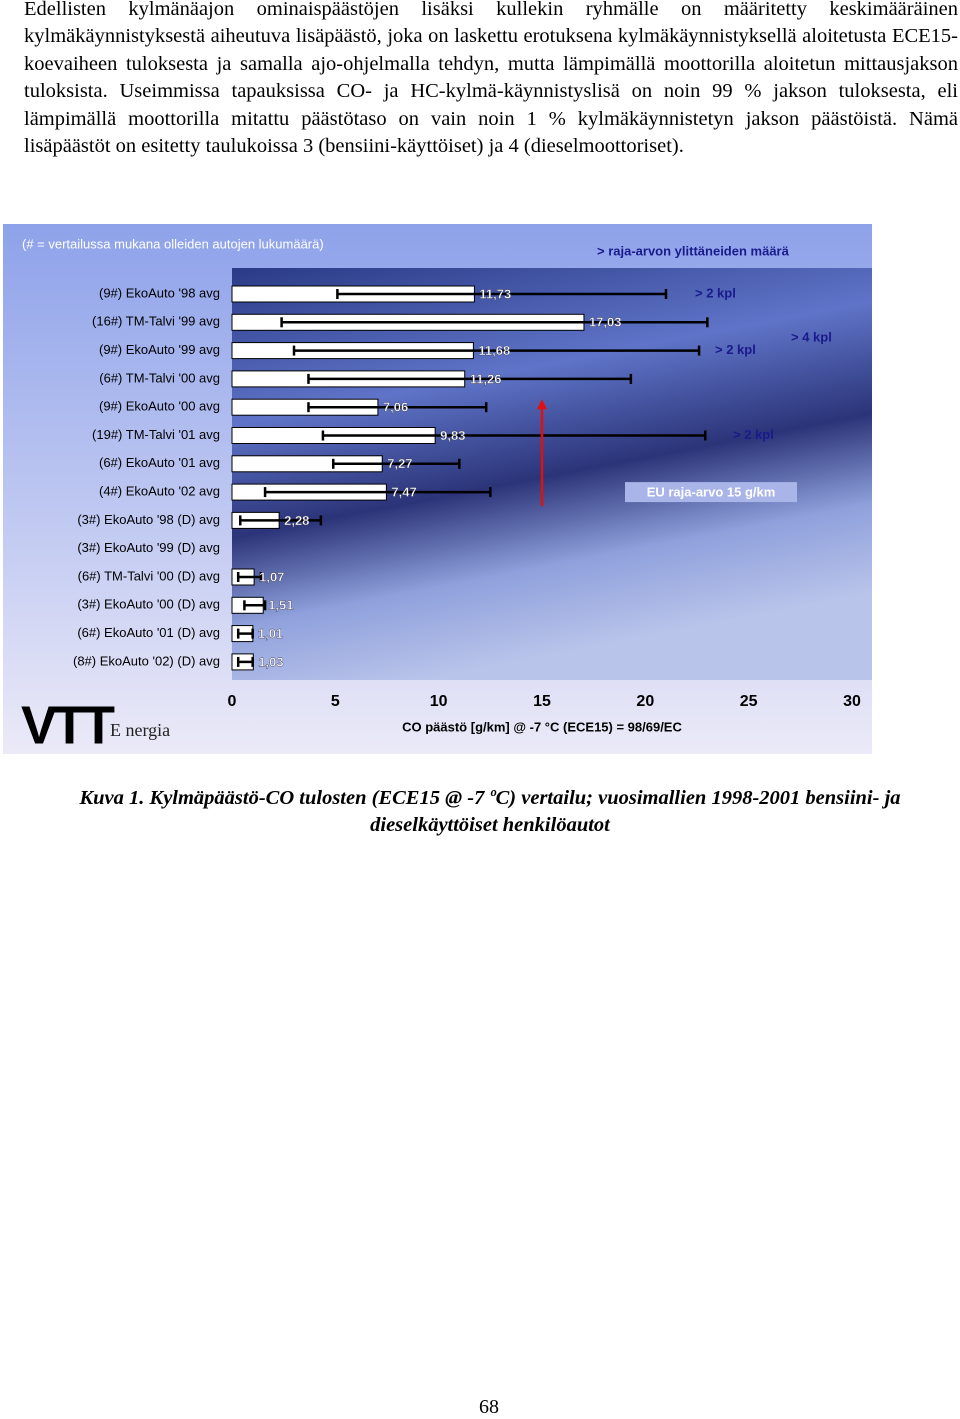  What do you see at coordinates (271, 576) in the screenshot?
I see `value-label: 1,07` at bounding box center [271, 576].